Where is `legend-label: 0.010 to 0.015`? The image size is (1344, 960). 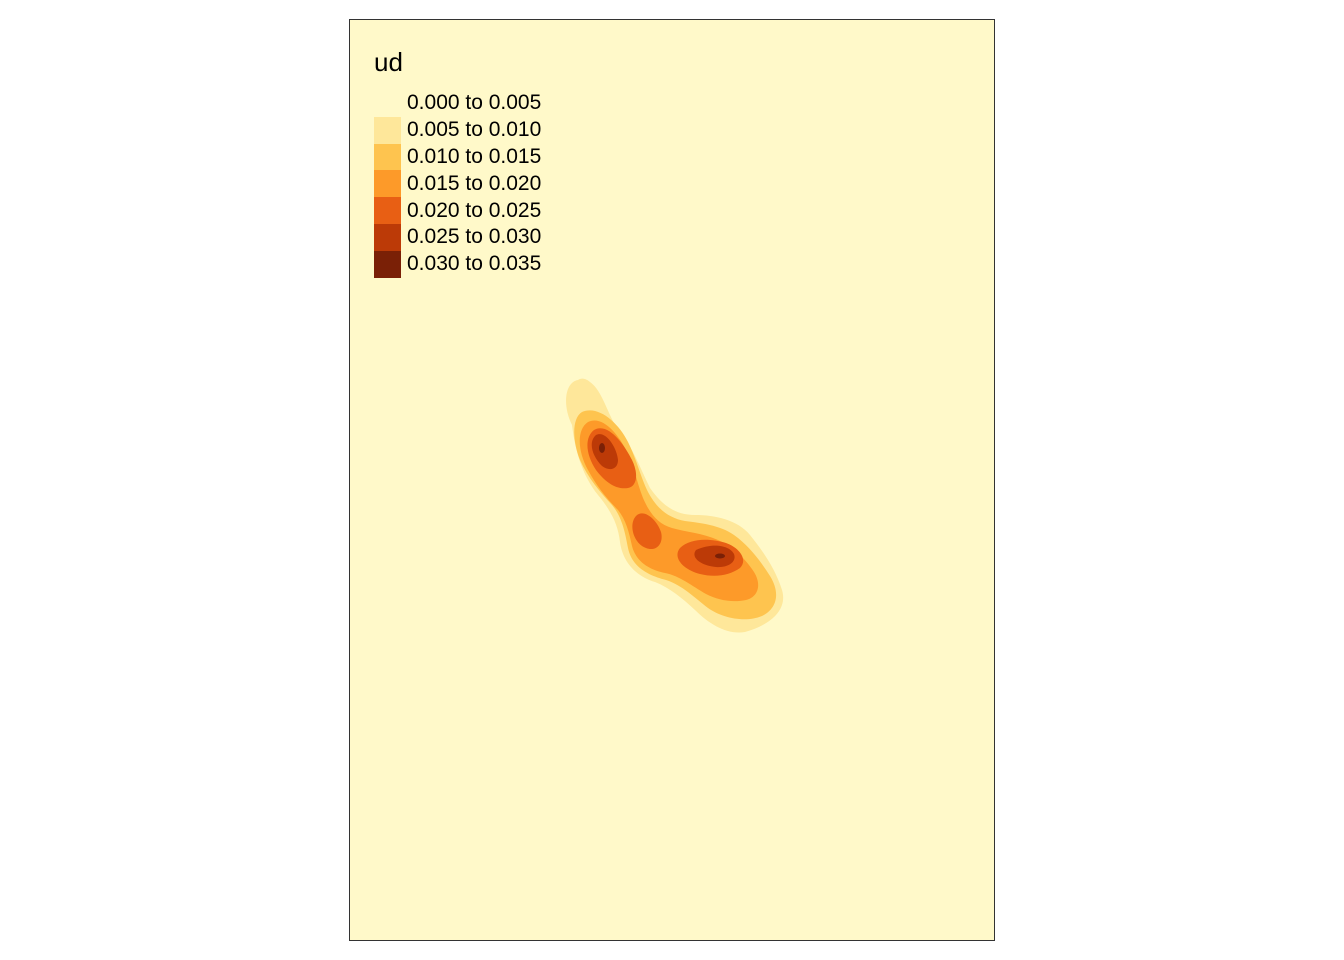 legend-label: 0.010 to 0.015 is located at coordinates (474, 156).